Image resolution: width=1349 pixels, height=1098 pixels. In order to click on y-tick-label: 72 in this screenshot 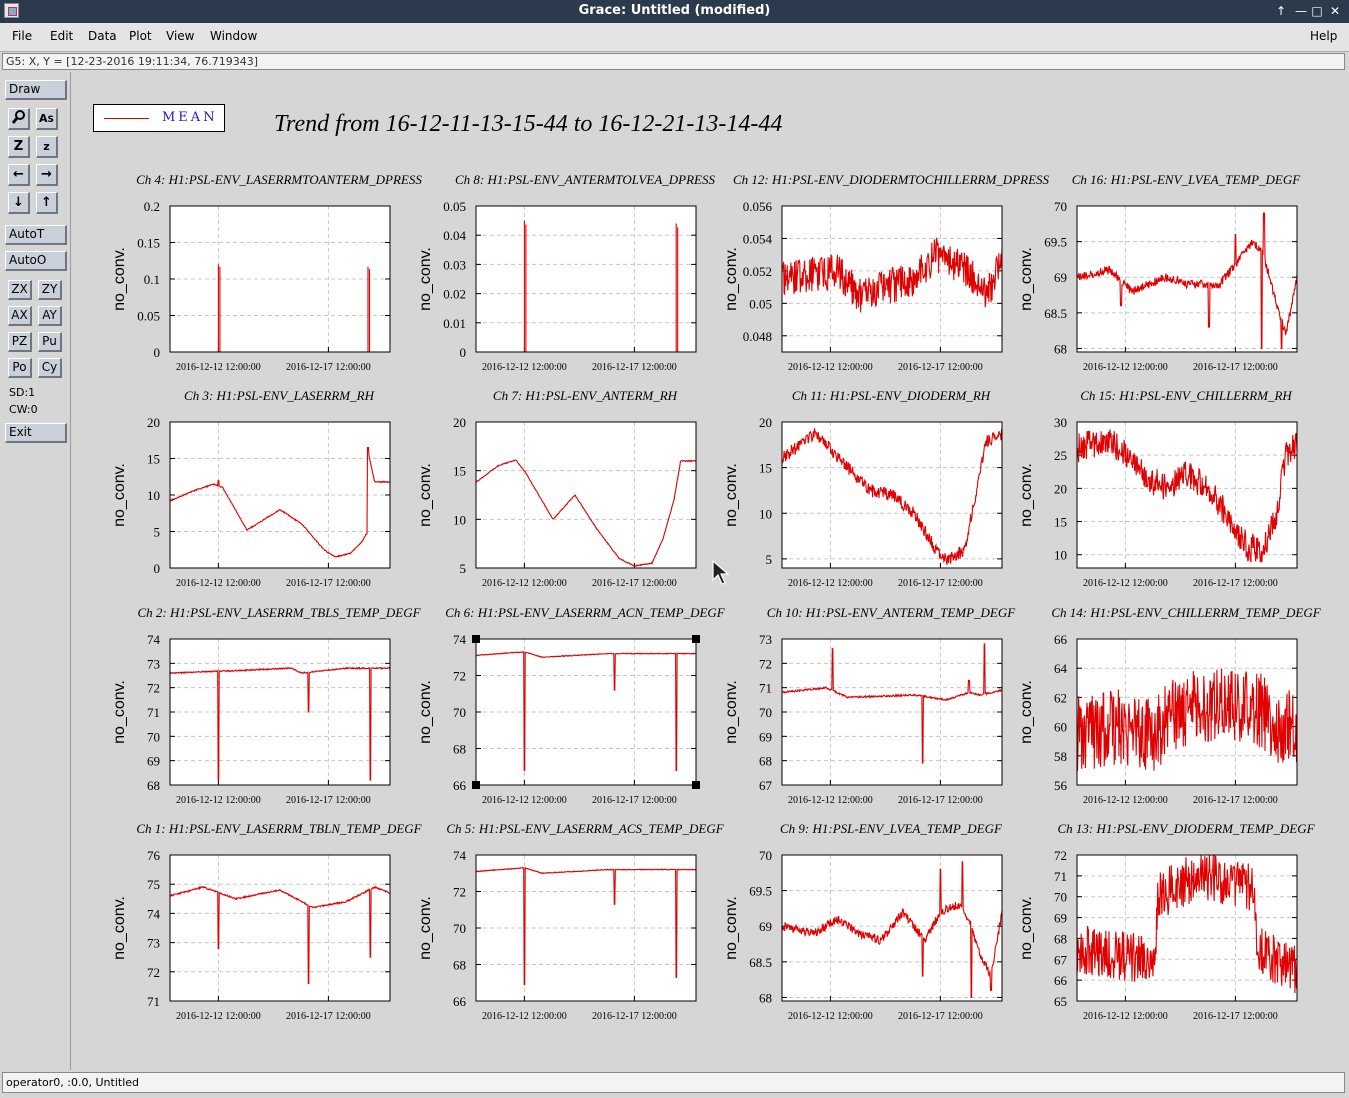, I will do `click(1060, 855)`.